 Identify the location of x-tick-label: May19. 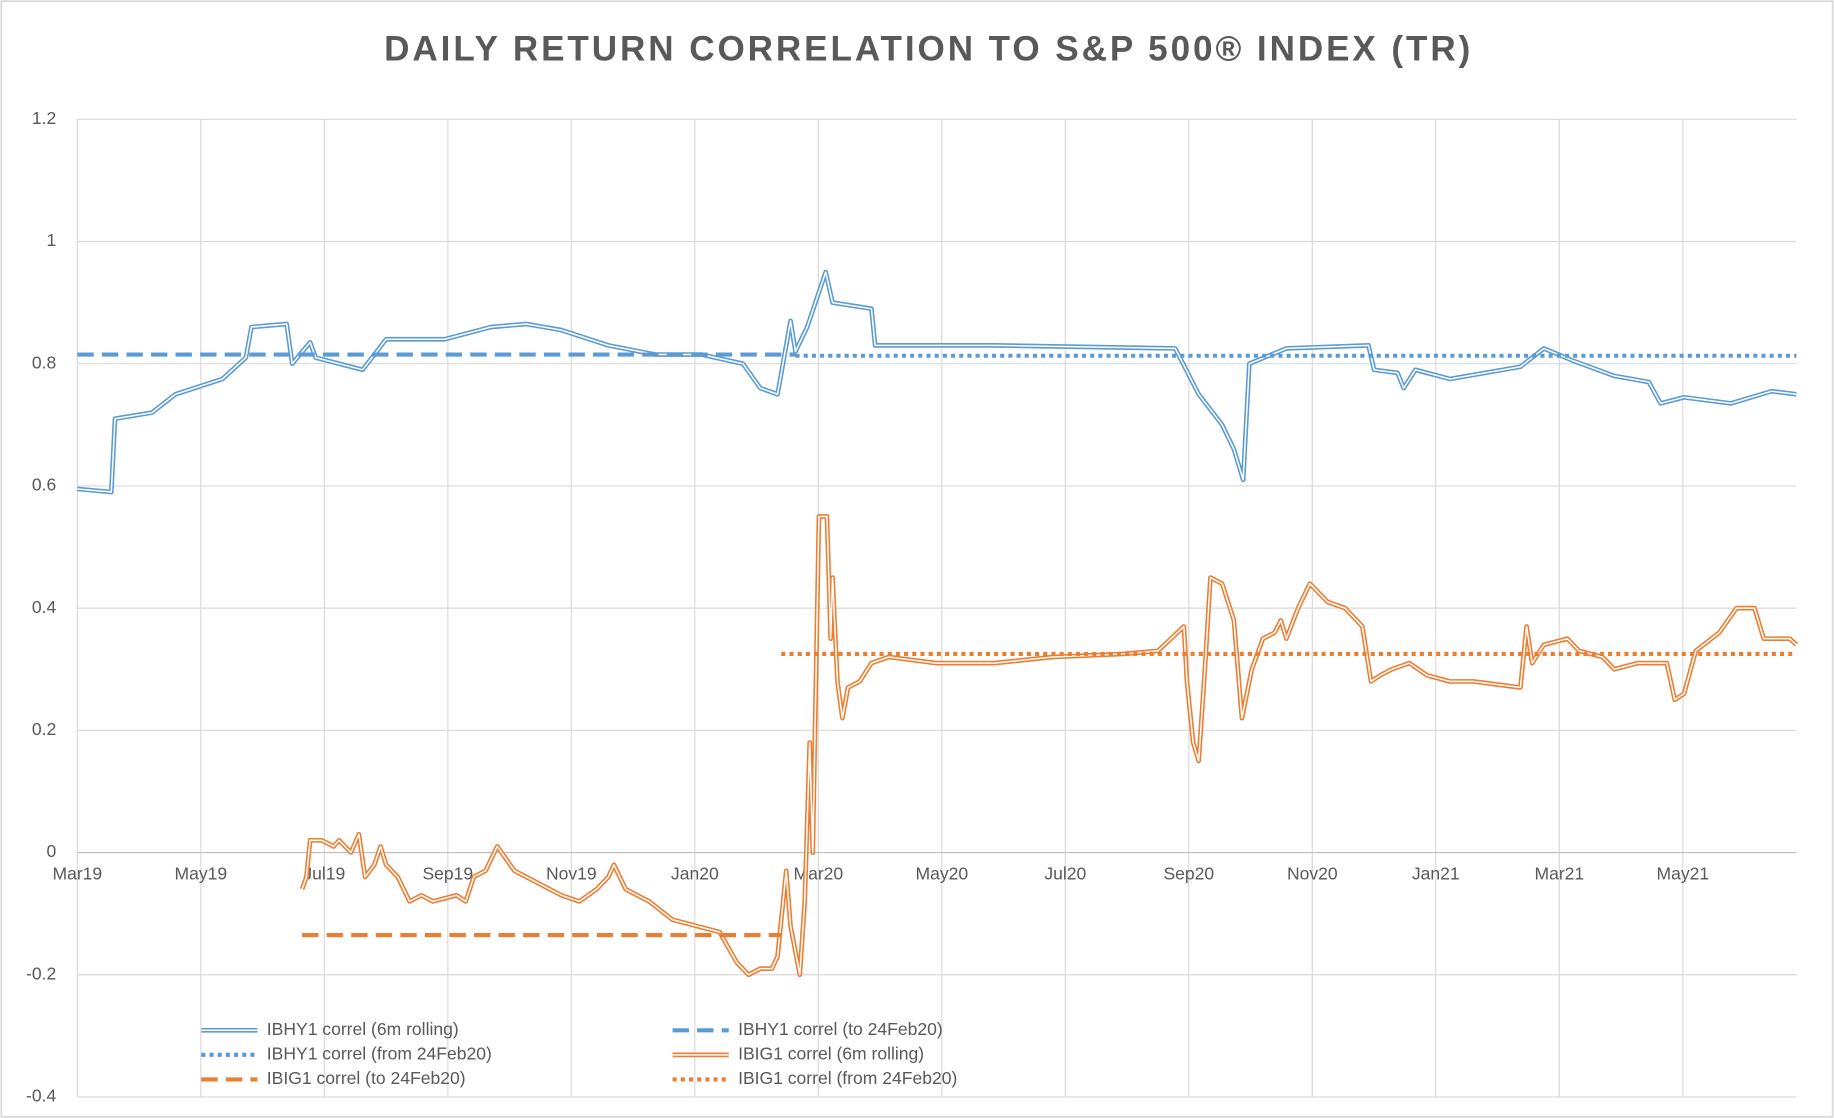
(201, 873).